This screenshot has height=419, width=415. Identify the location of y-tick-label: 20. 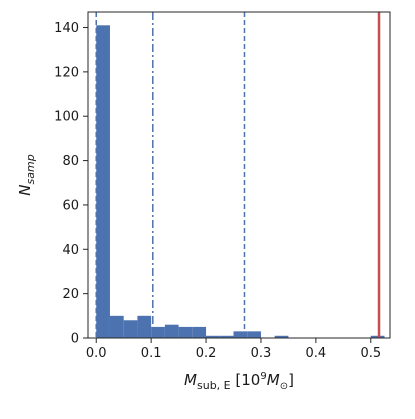
(70, 294).